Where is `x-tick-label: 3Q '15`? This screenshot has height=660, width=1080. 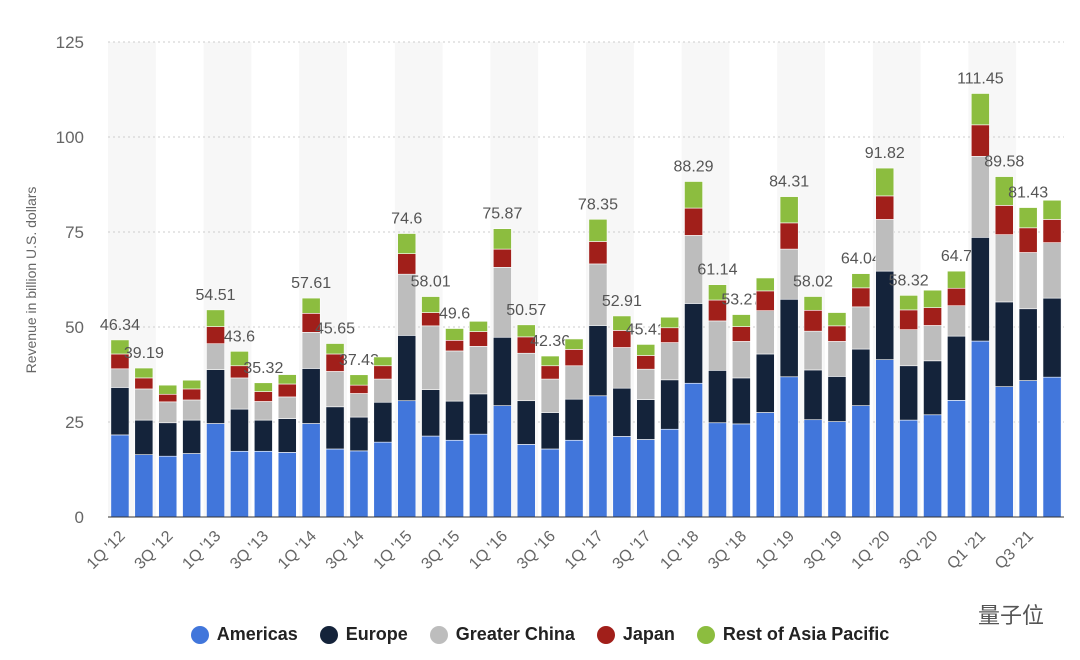
x-tick-label: 3Q '15 is located at coordinates (440, 550).